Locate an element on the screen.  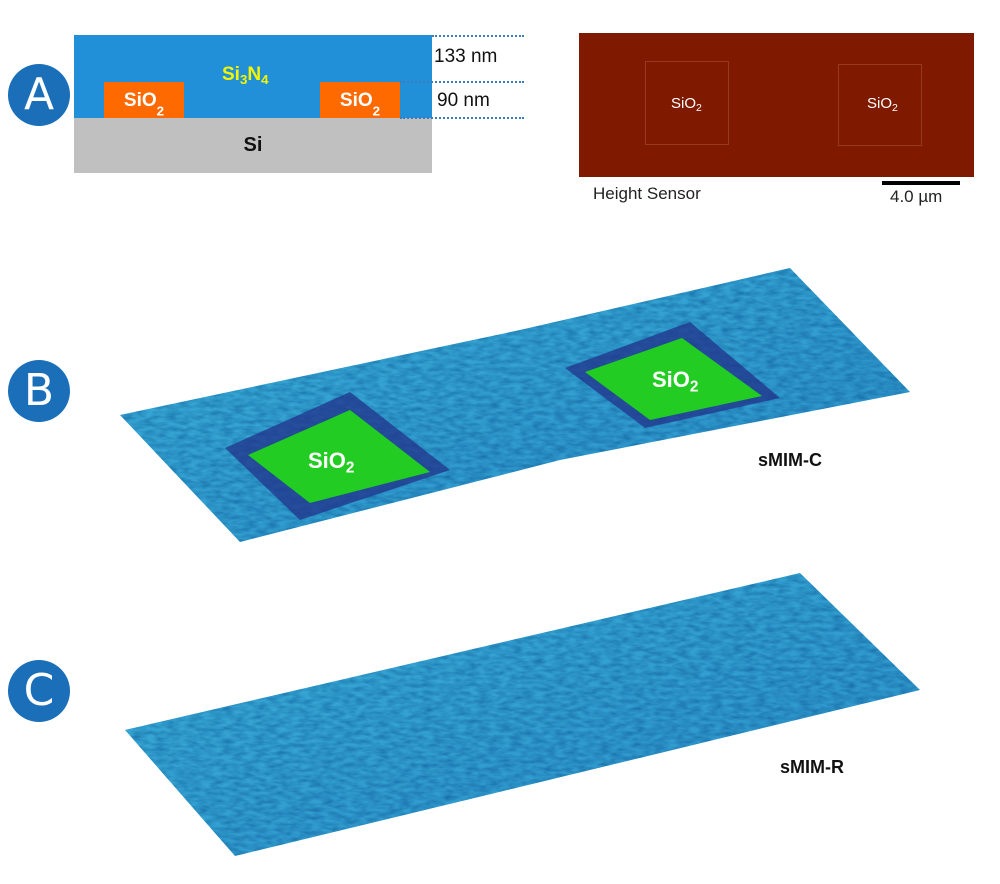
scale-bar-label: 4.0 µm is located at coordinates (916, 196).